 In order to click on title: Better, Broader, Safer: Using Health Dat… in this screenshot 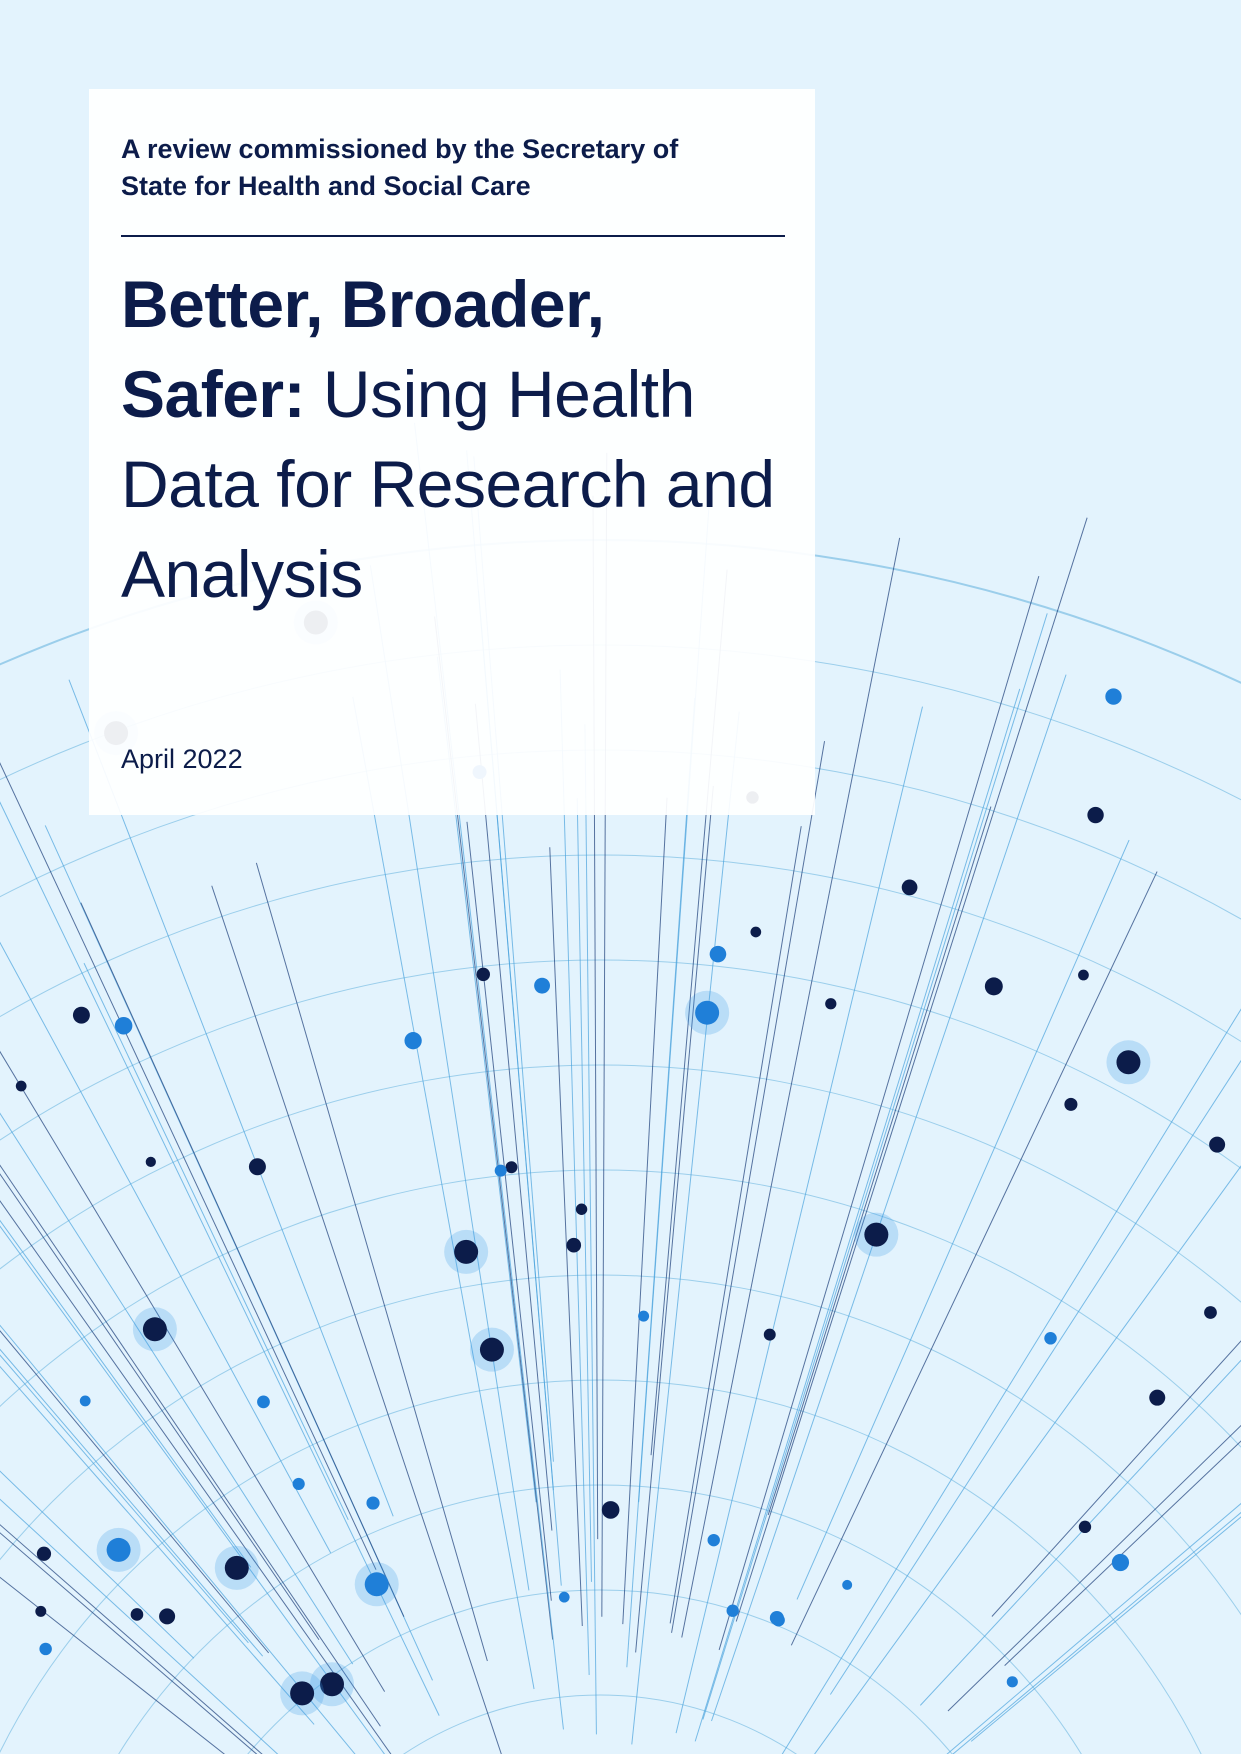, I will do `click(456, 439)`.